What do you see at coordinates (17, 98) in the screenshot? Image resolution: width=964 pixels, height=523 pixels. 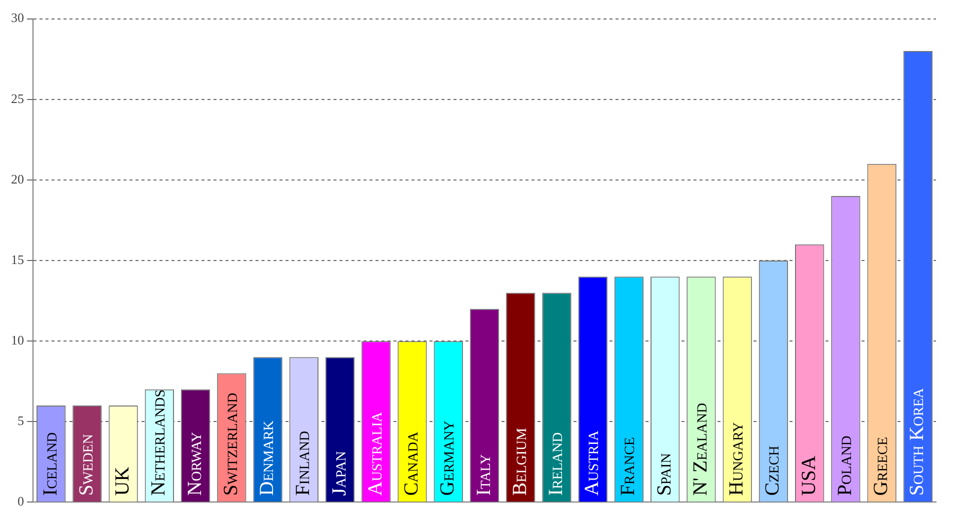 I see `y-tick-label: 25` at bounding box center [17, 98].